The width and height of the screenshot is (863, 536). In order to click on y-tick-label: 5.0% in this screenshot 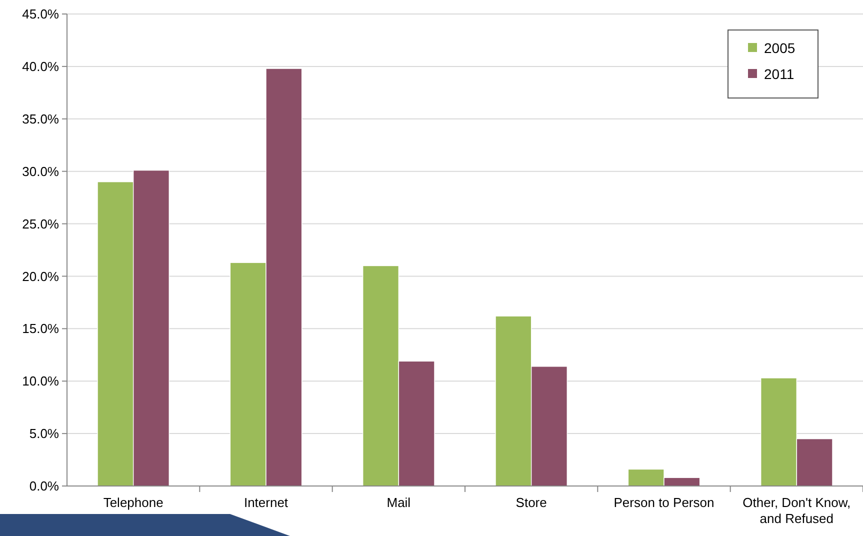, I will do `click(44, 434)`.